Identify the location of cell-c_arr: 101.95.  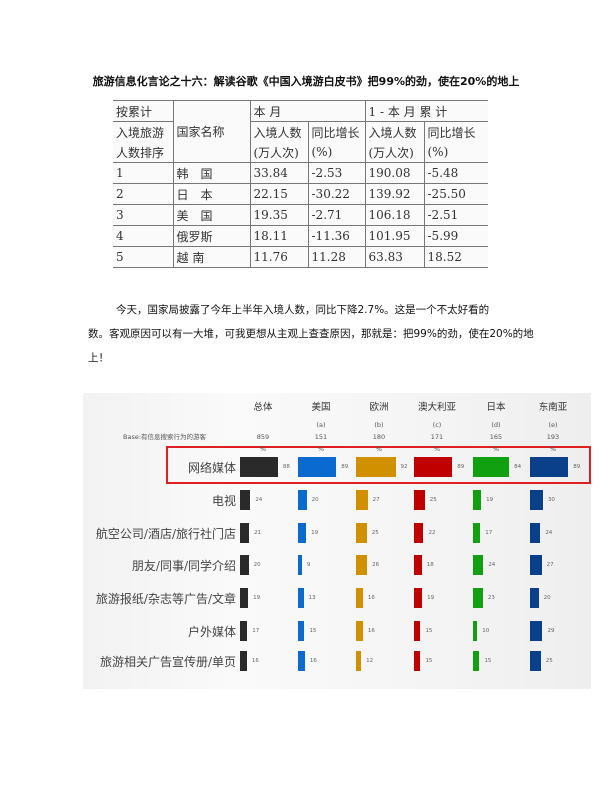
(394, 236).